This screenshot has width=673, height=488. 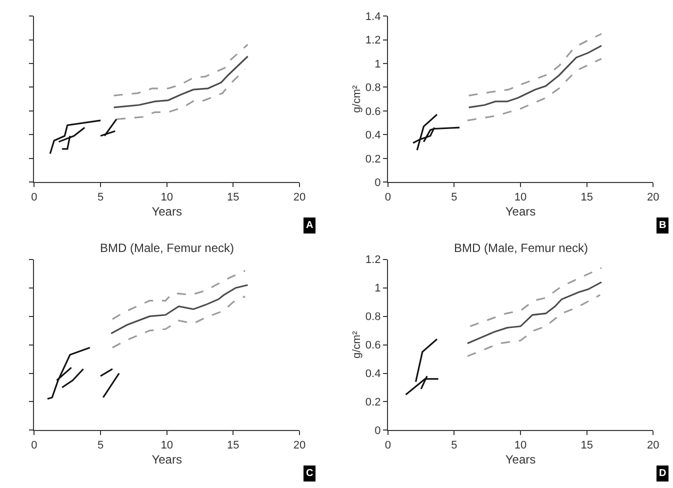 I want to click on text: D, so click(x=662, y=473).